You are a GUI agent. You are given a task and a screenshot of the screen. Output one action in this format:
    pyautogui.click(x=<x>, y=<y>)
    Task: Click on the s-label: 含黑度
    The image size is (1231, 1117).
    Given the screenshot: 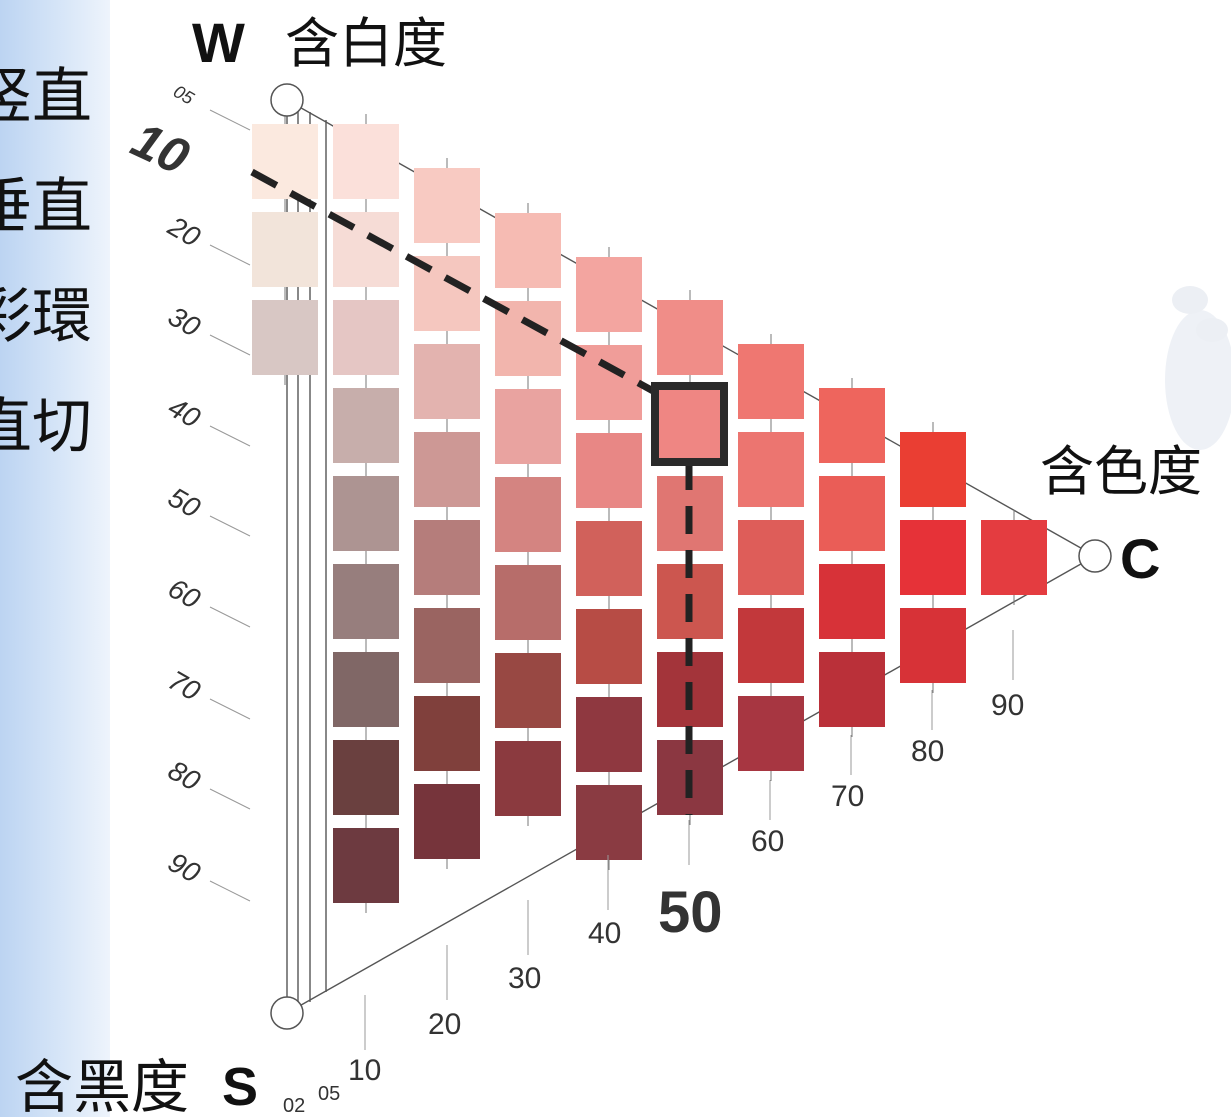 What is the action you would take?
    pyautogui.click(x=102, y=1085)
    